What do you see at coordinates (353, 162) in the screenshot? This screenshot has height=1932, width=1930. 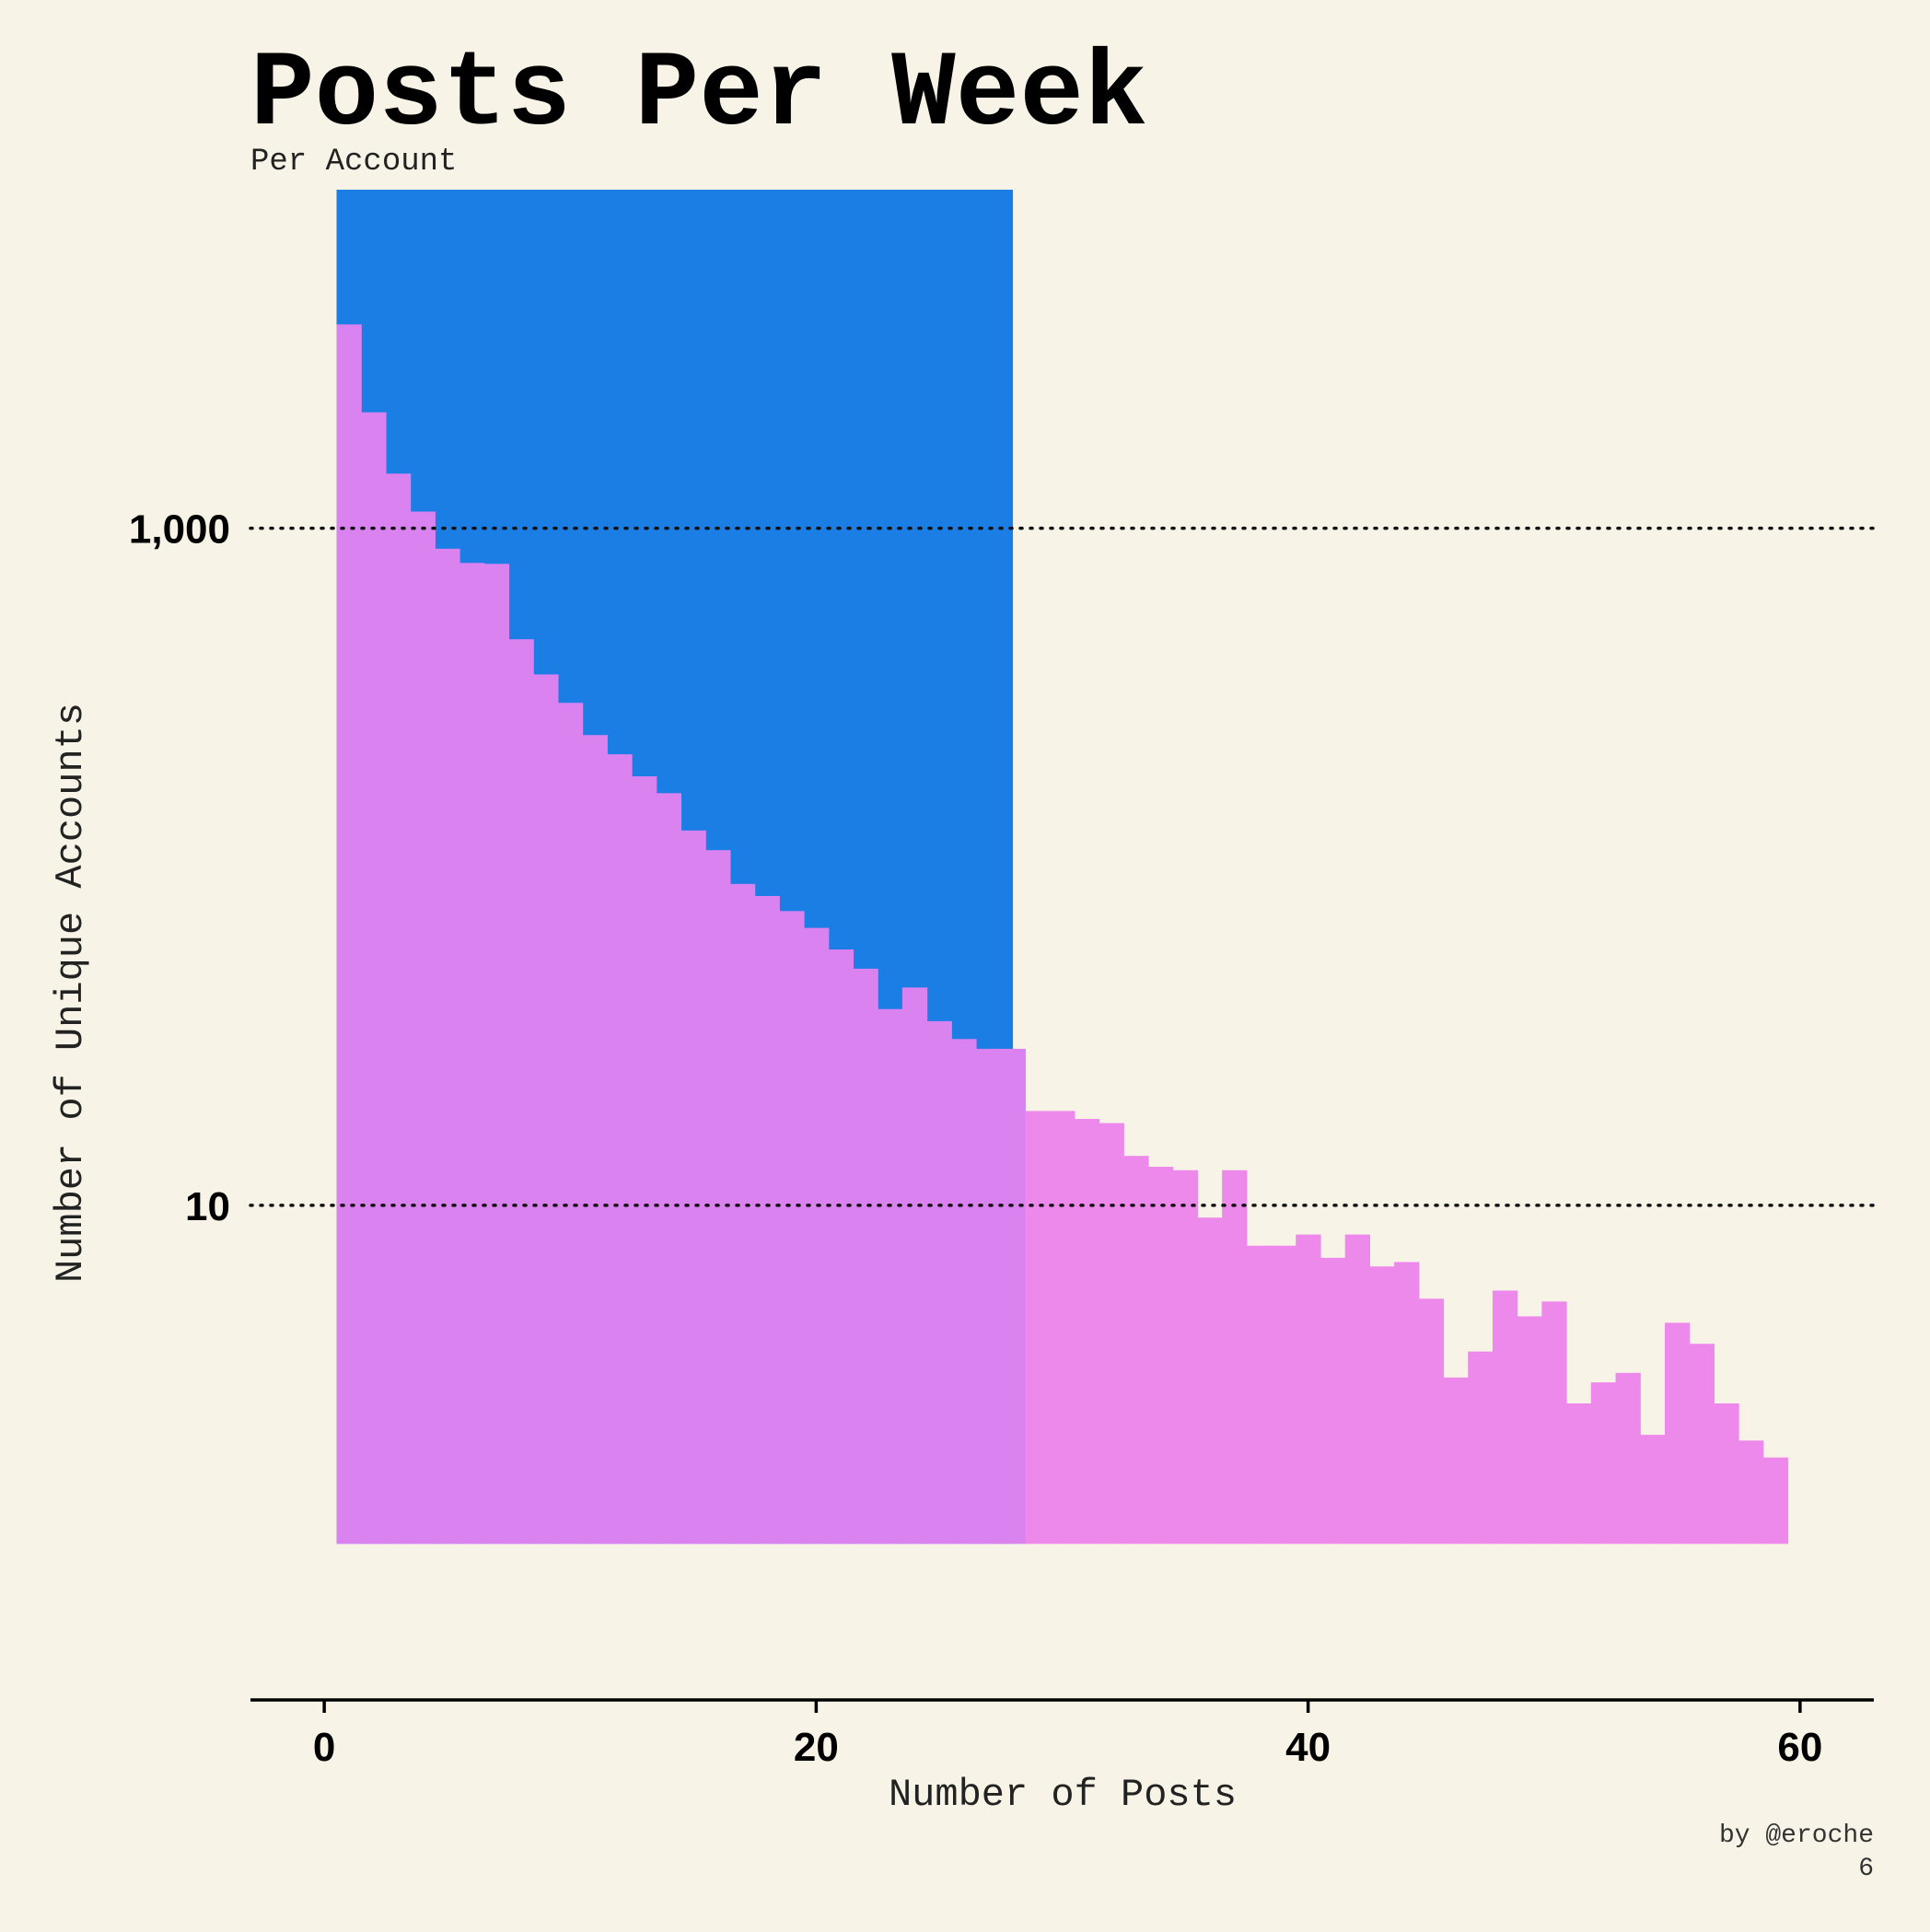 I see `chart-subtitle: Per Account` at bounding box center [353, 162].